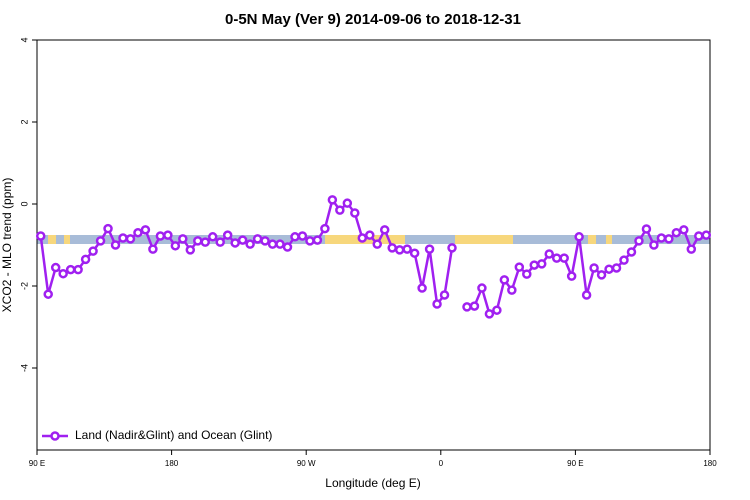  I want to click on legend-marker, so click(55, 436).